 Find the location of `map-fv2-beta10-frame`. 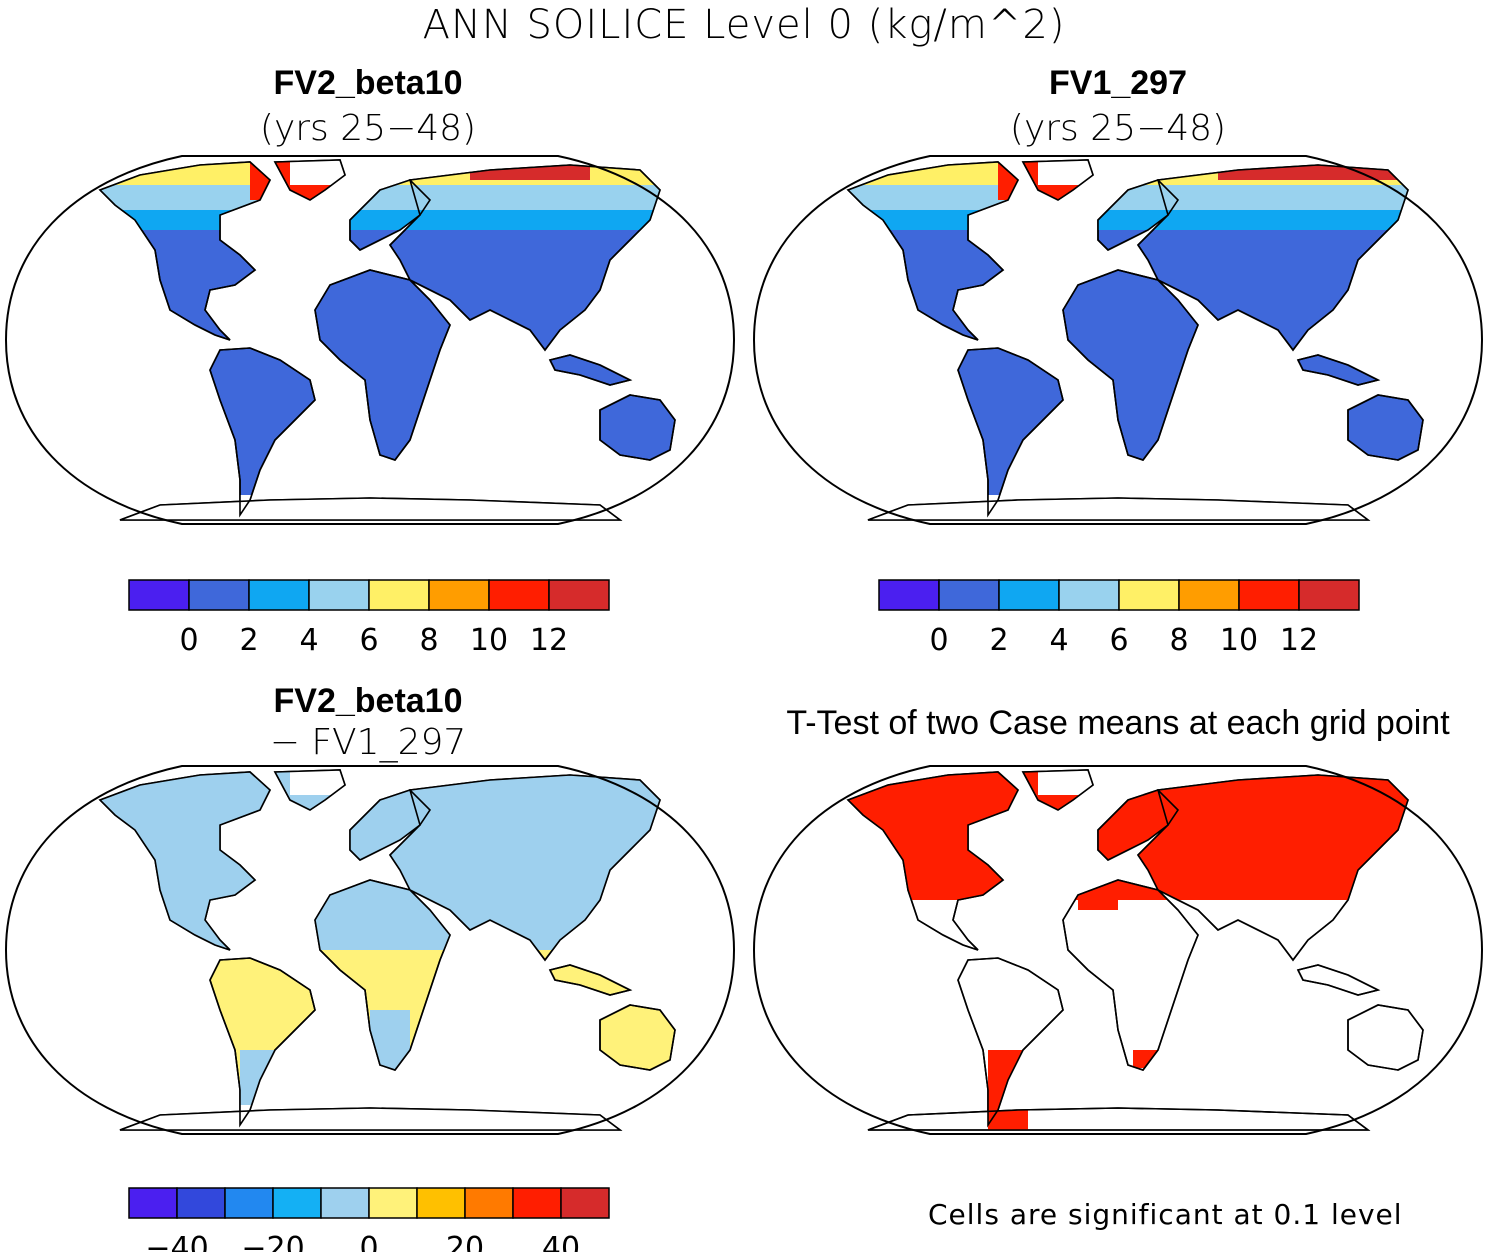

map-fv2-beta10-frame is located at coordinates (370, 340).